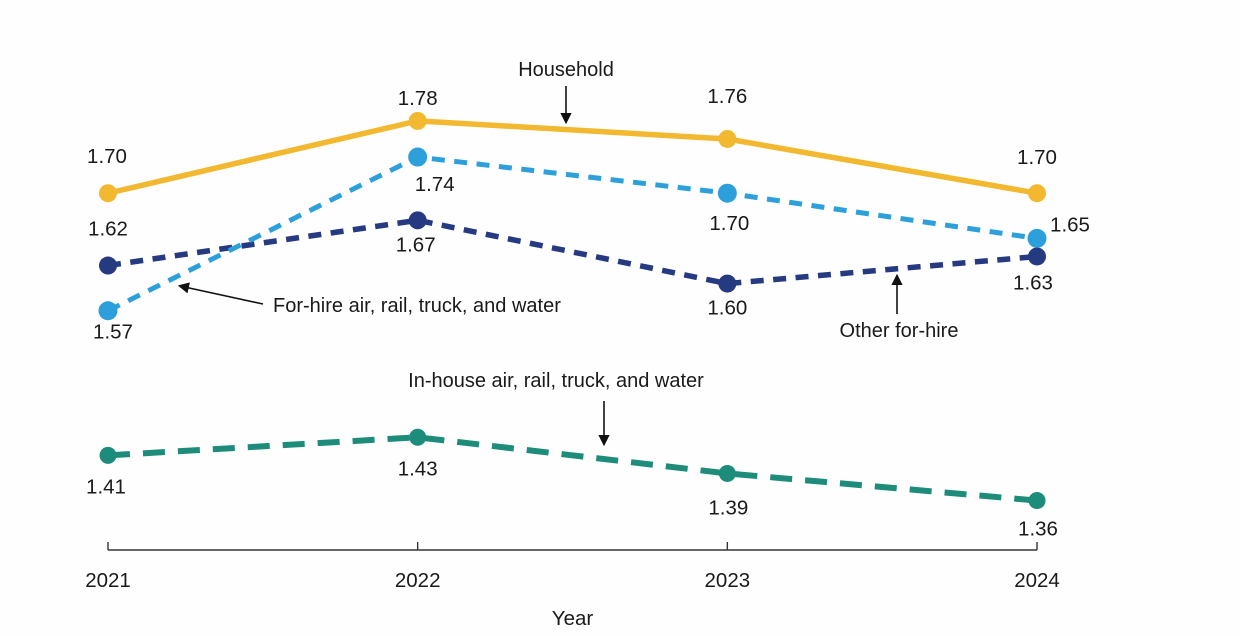  Describe the element at coordinates (417, 306) in the screenshot. I see `annotation-for-hire: For-hire air, rail, truck, and water` at that location.